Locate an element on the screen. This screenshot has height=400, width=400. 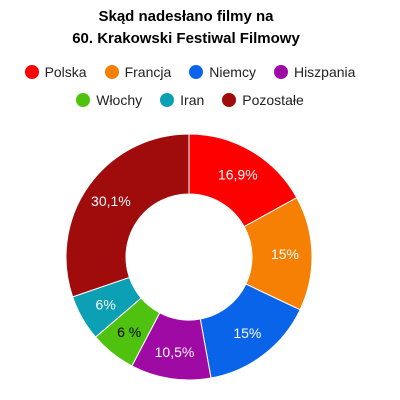
legend-label-iran: Iran is located at coordinates (192, 100).